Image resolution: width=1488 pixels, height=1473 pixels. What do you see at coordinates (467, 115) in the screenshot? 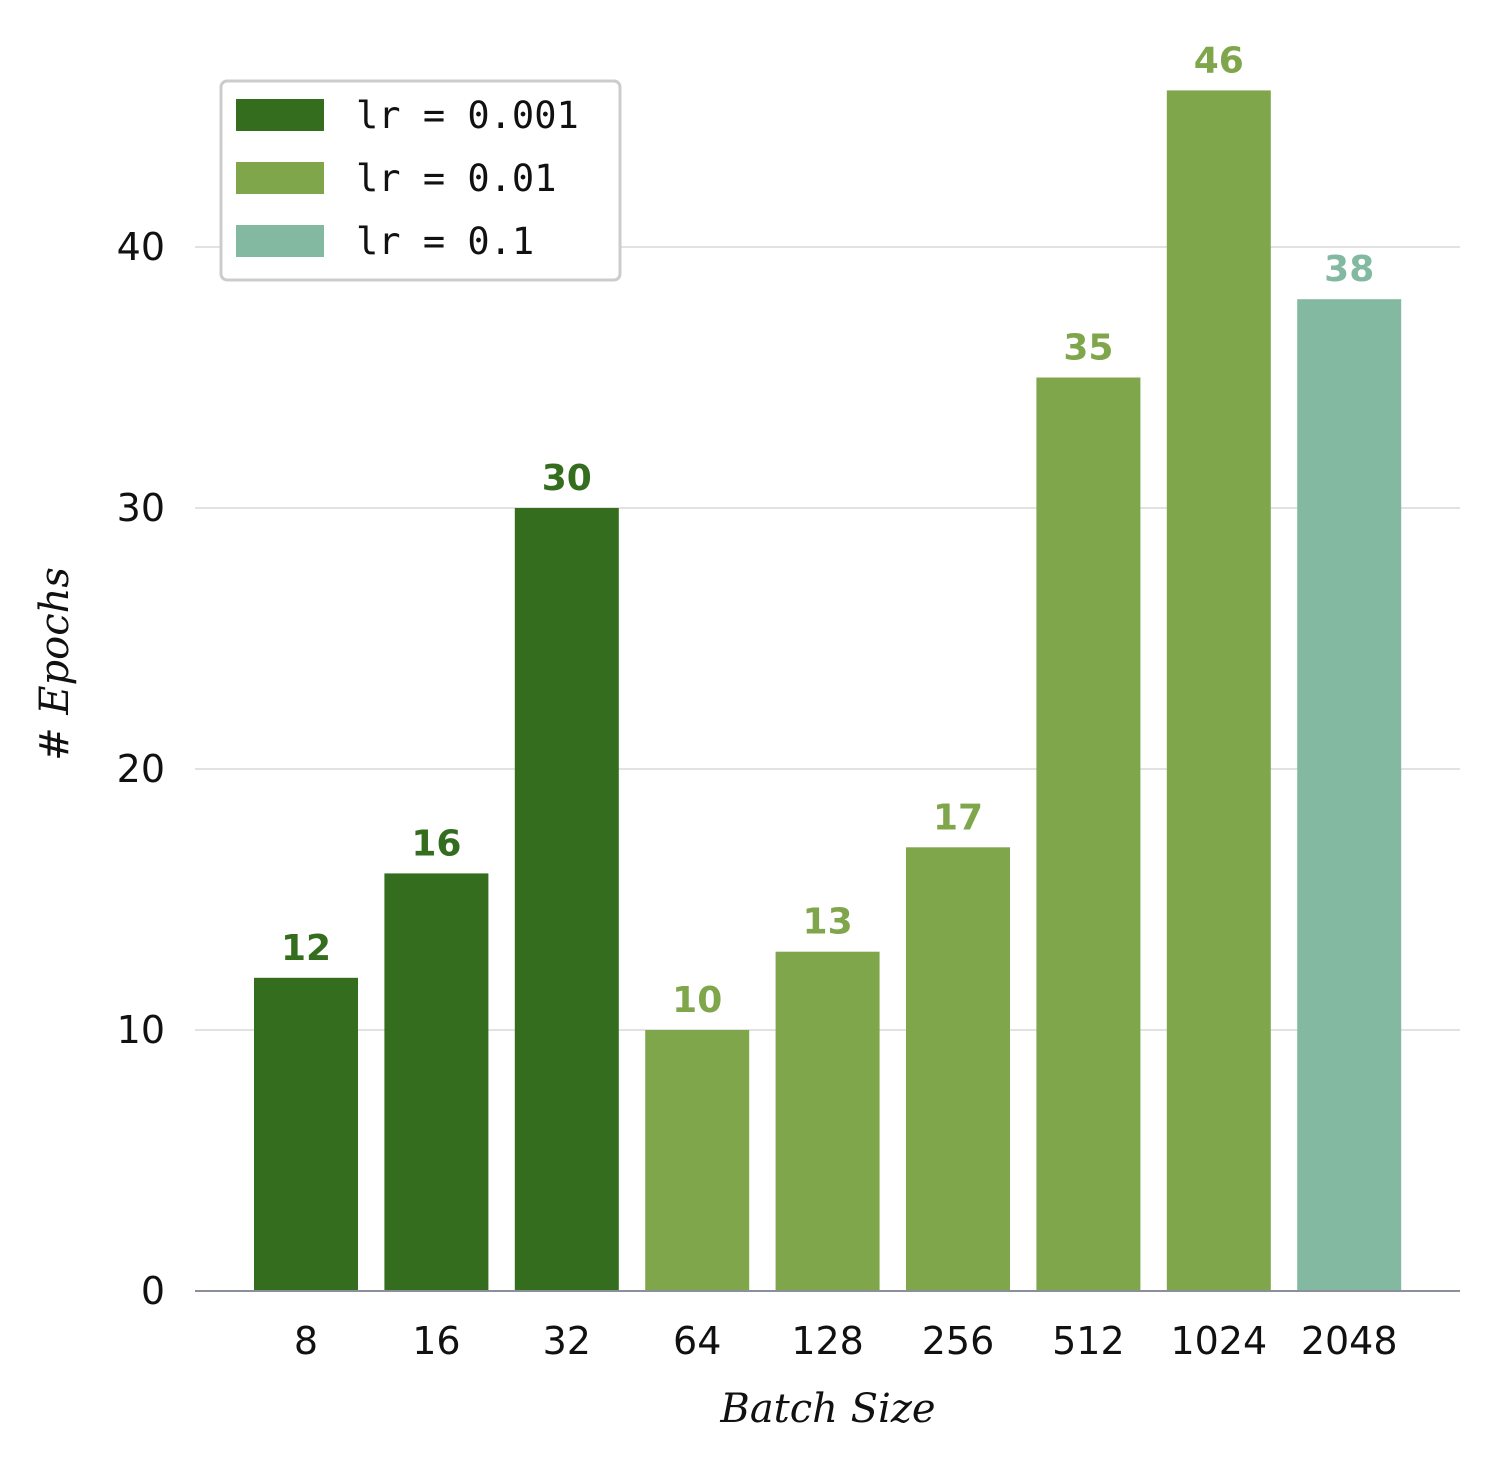
I see `legend-label-0: lr = 0.001` at bounding box center [467, 115].